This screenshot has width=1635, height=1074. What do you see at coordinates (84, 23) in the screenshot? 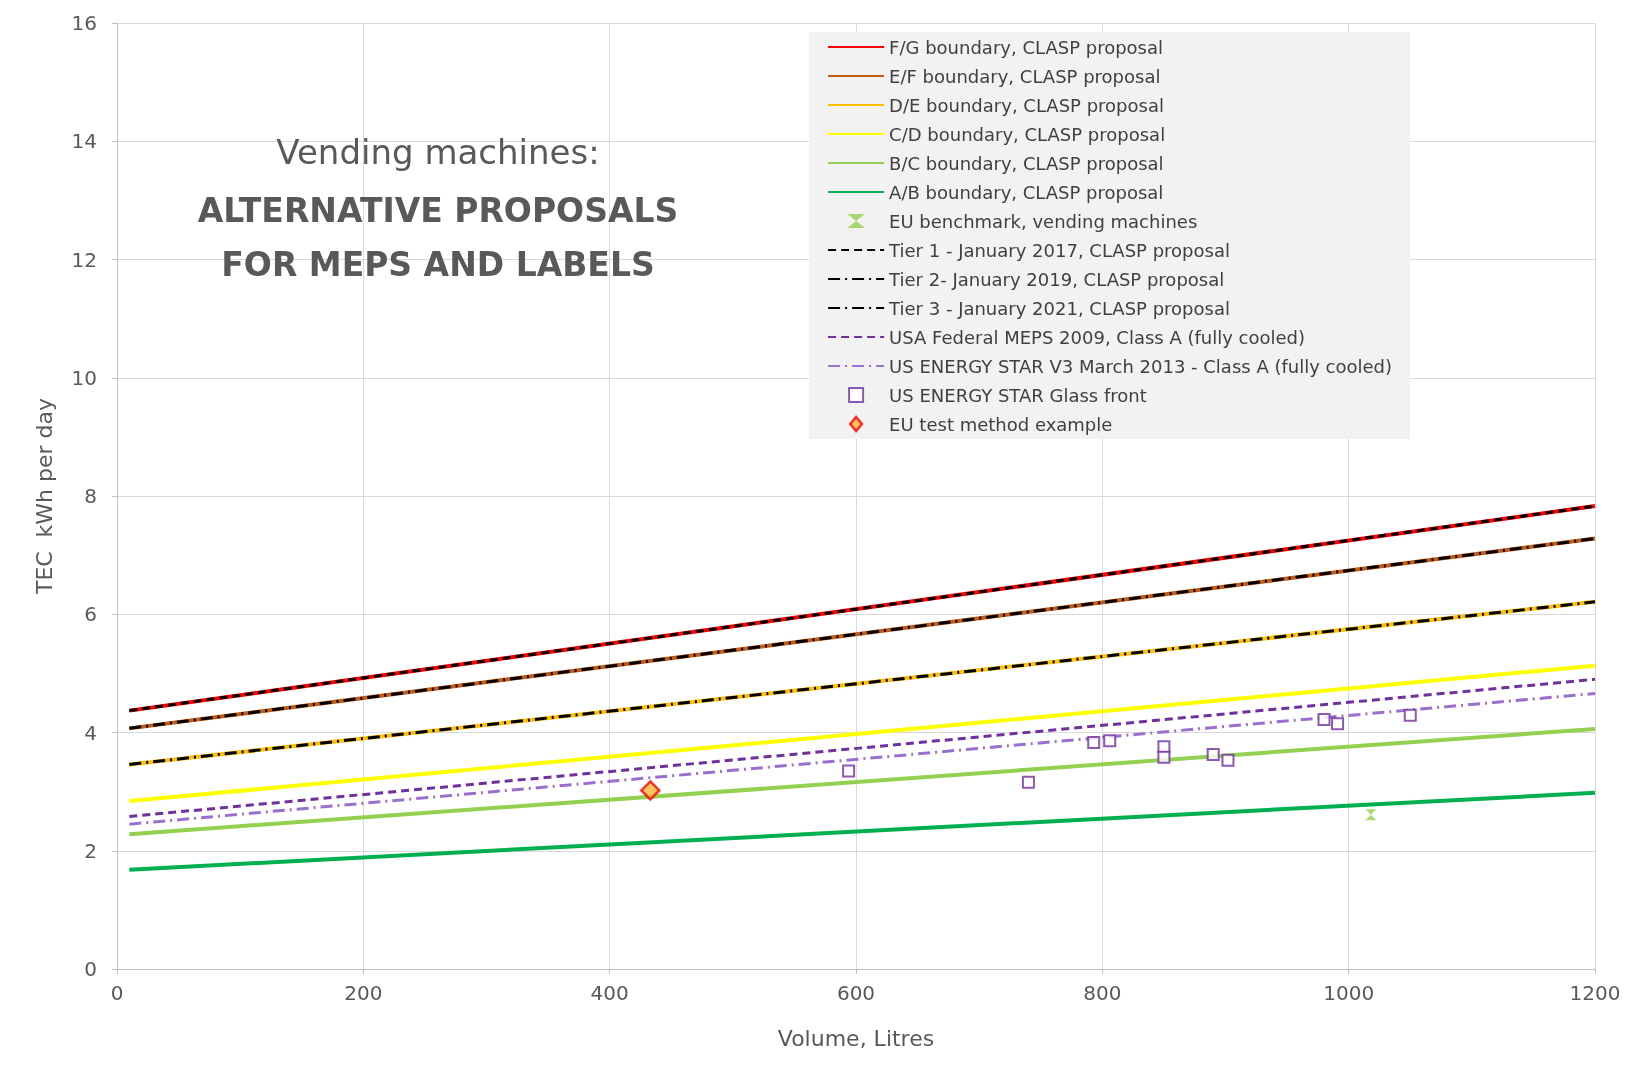
I see `y-tick-label: 16` at bounding box center [84, 23].